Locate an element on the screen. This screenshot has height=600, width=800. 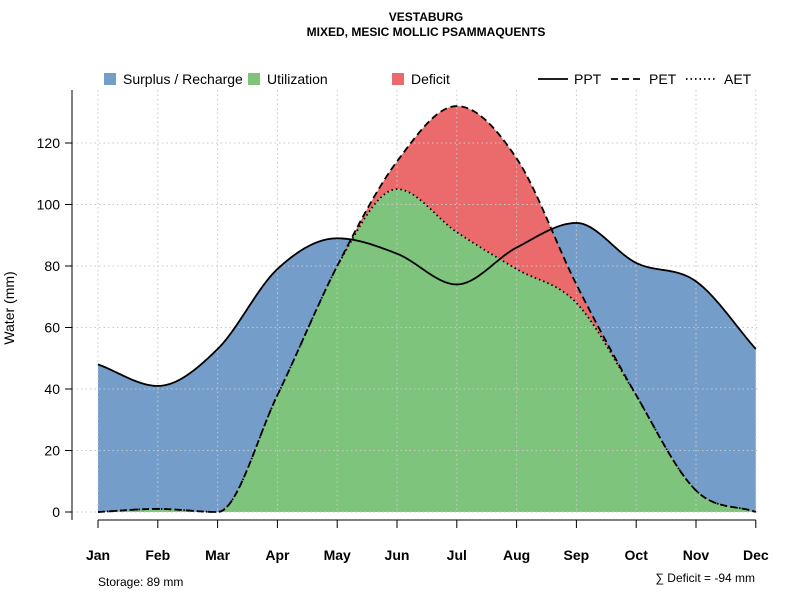
legend-aet-label: AET is located at coordinates (738, 79).